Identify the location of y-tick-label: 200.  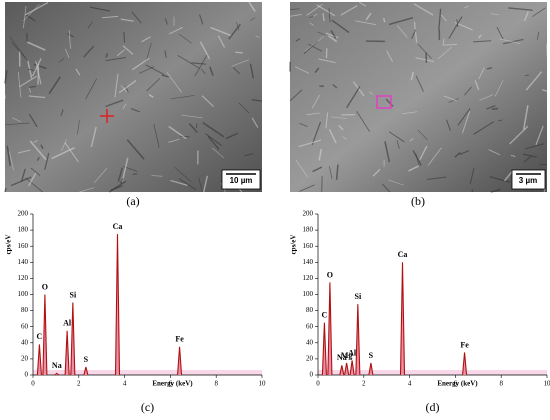
(23, 214).